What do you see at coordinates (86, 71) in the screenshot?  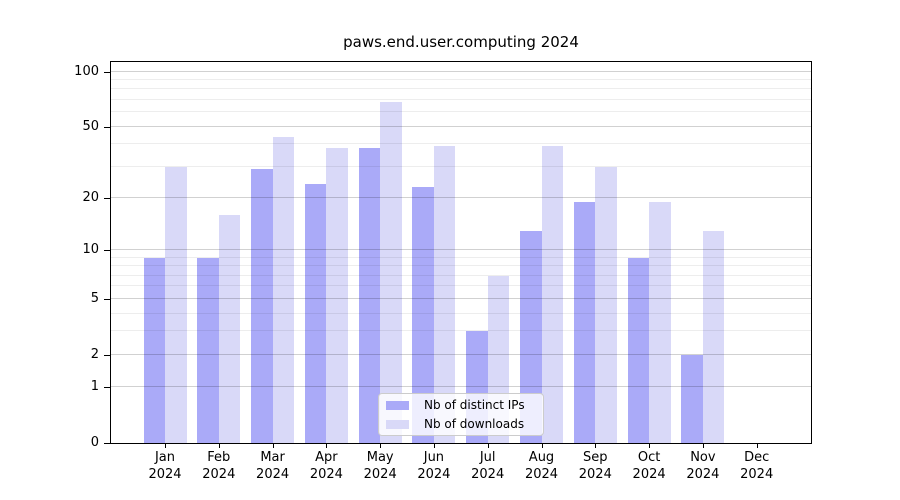 I see `y-axis-tick-label: 100` at bounding box center [86, 71].